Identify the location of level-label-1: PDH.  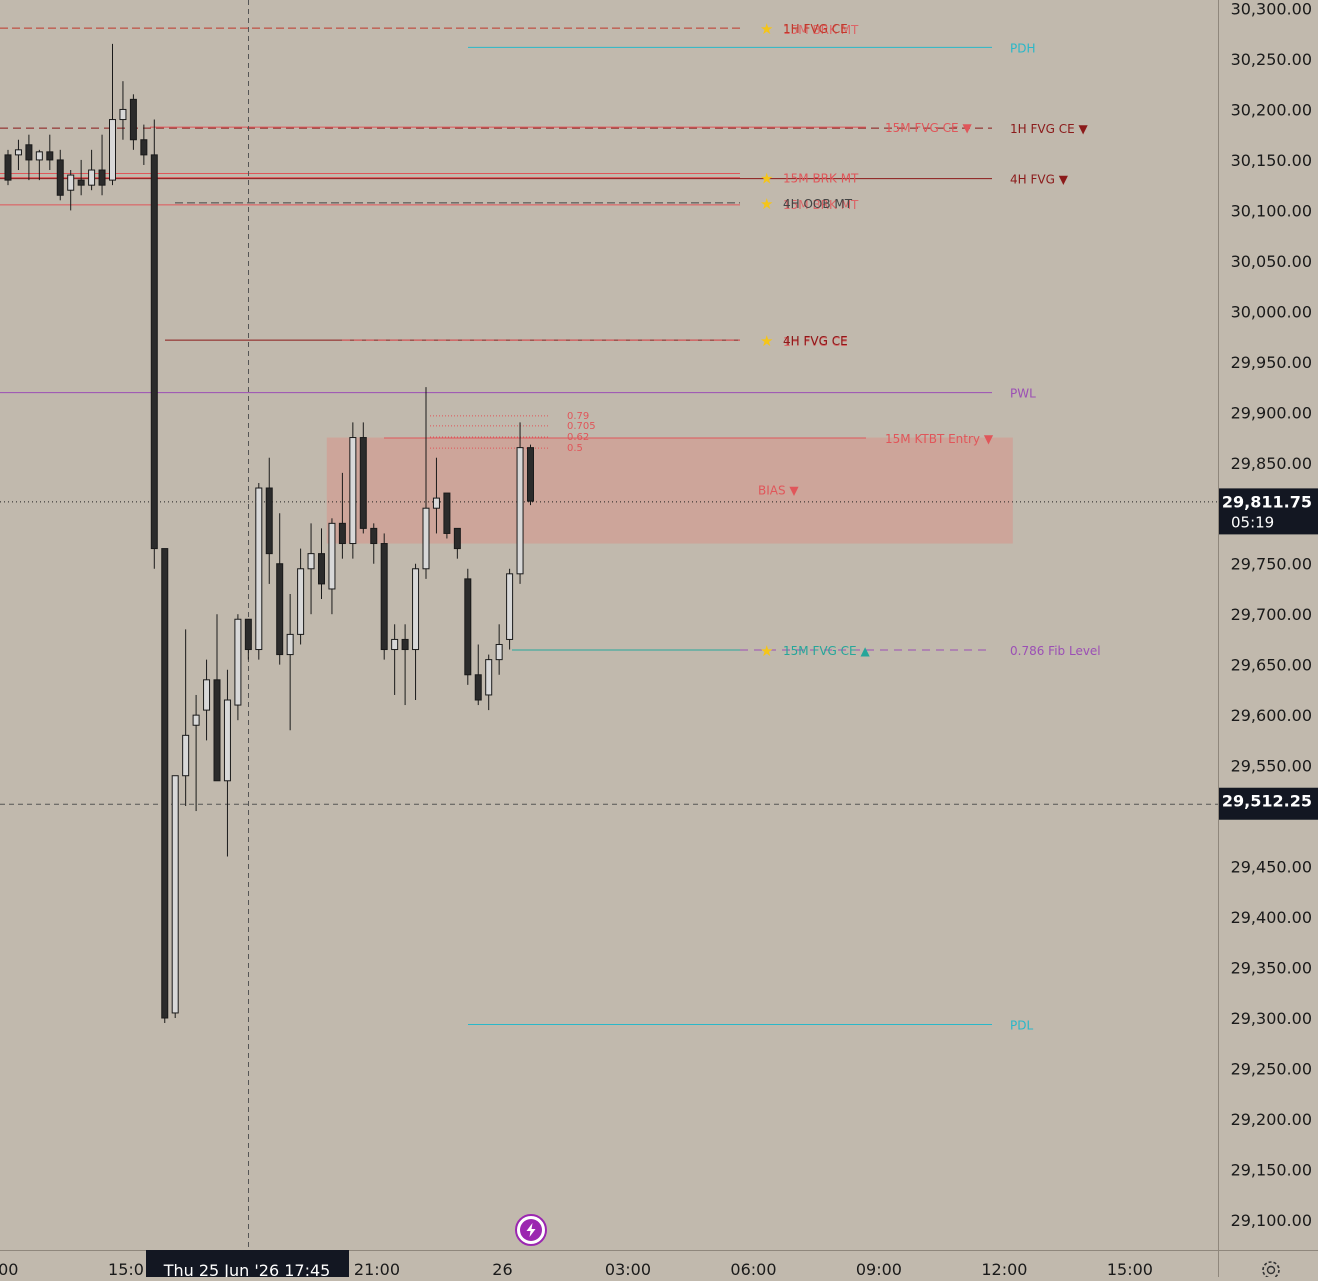
(1023, 48).